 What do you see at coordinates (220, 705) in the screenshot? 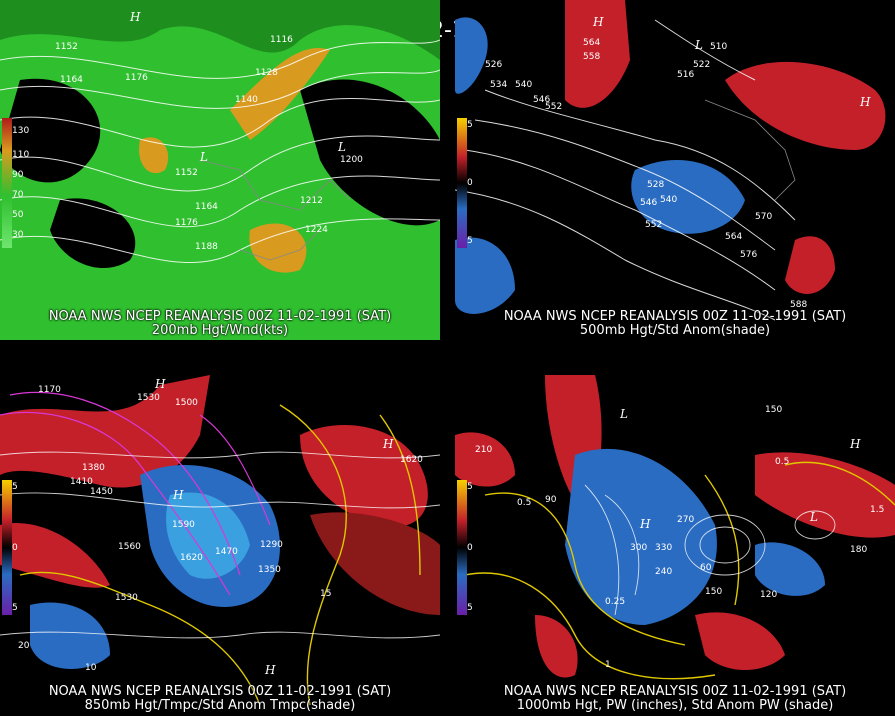
I see `panel-subtitle: 850mb Hgt/Tmpc/Std Anom Tmpc(shade)` at bounding box center [220, 705].